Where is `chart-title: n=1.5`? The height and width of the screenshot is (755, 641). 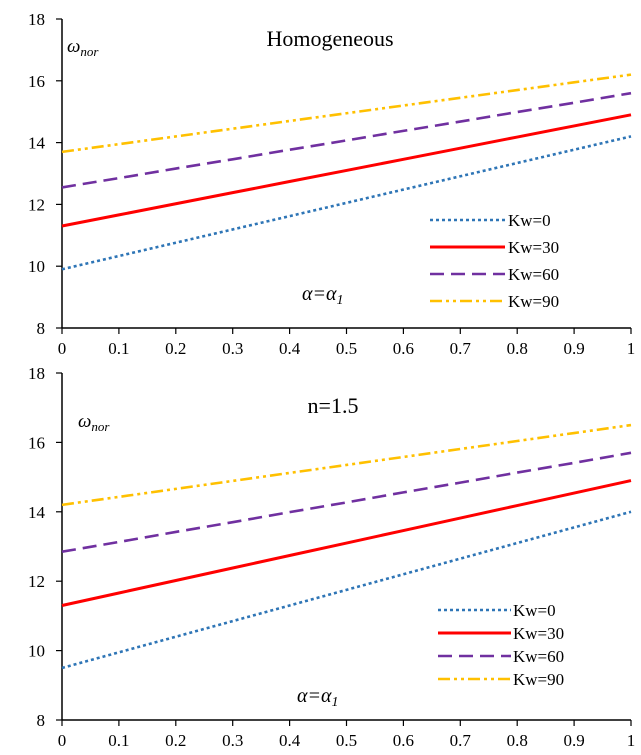 chart-title: n=1.5 is located at coordinates (333, 405).